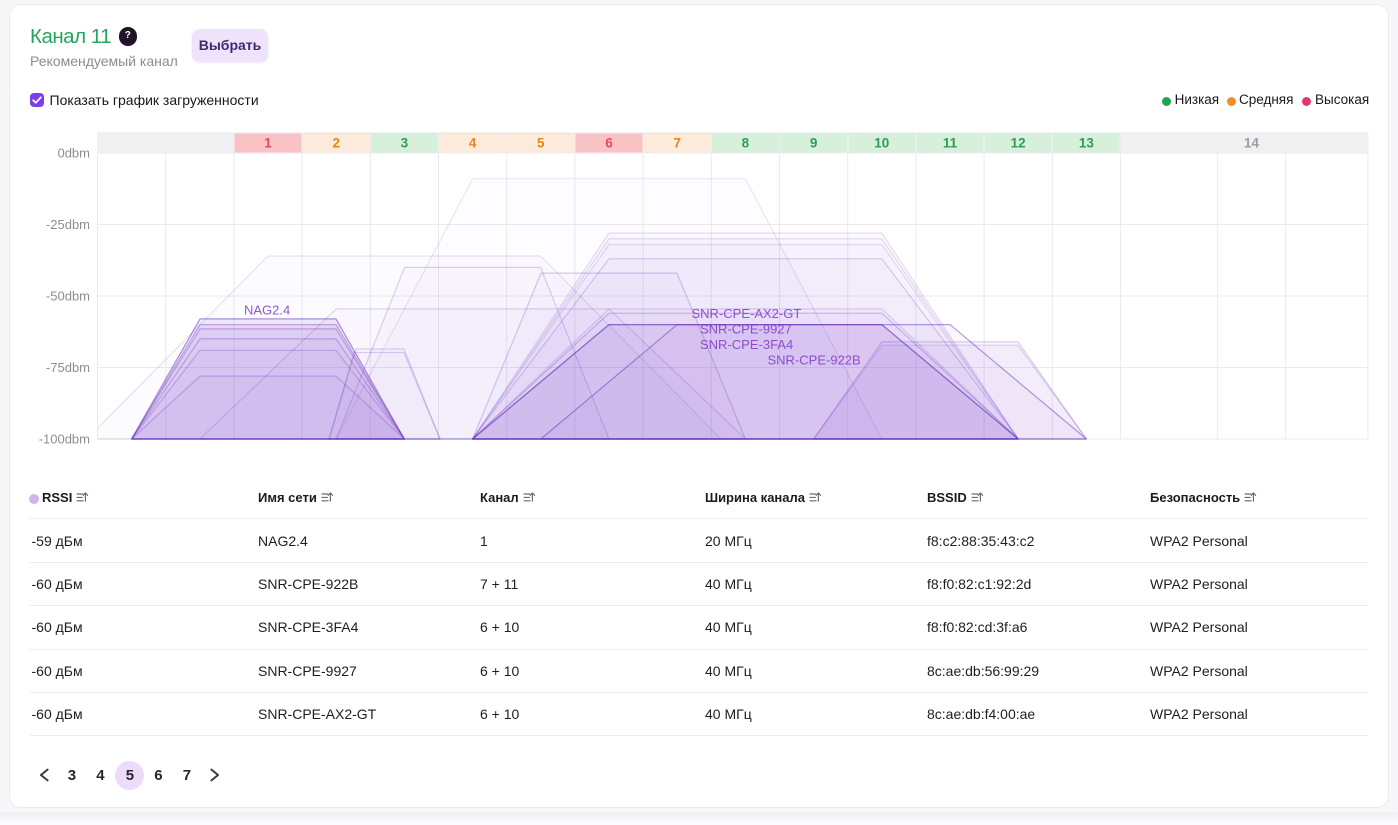 Image resolution: width=1398 pixels, height=825 pixels. I want to click on svg-text: -50dbm, so click(68, 296).